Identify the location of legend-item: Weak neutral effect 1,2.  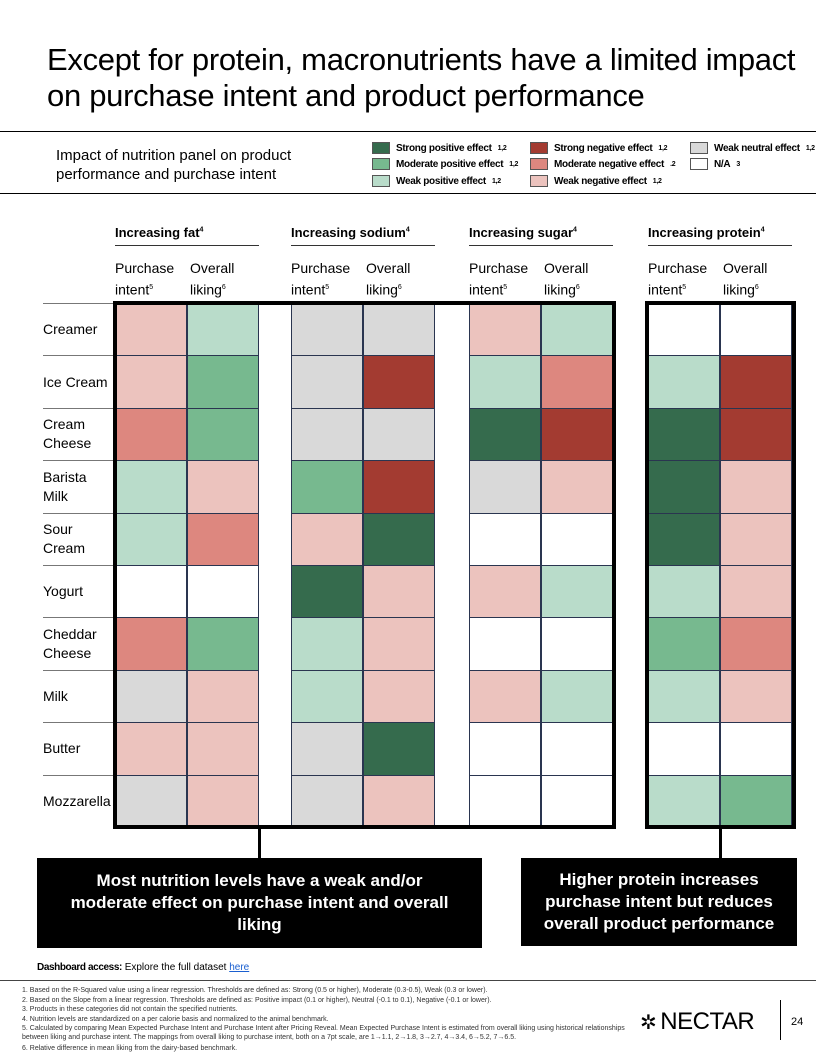
(752, 148).